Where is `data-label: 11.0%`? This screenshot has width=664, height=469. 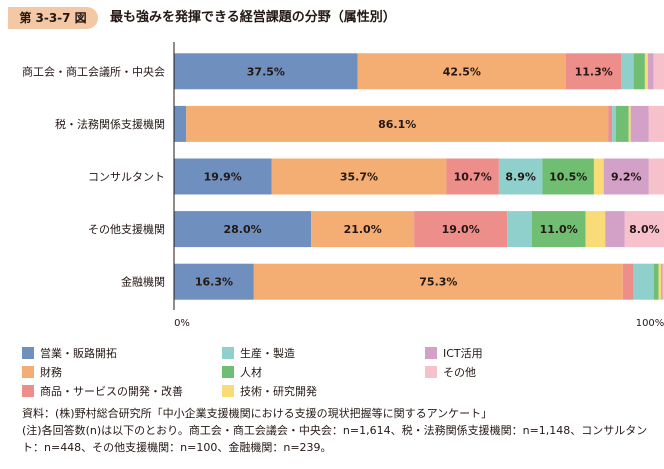 data-label: 11.0% is located at coordinates (559, 229).